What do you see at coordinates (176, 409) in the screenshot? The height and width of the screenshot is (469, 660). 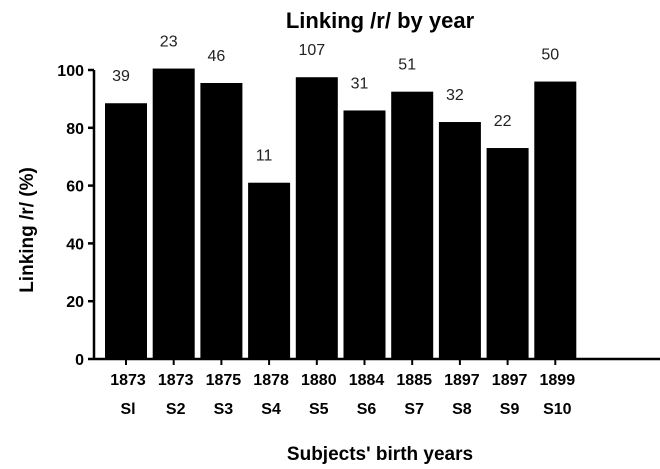 I see `x-tick-subject-label: S2` at bounding box center [176, 409].